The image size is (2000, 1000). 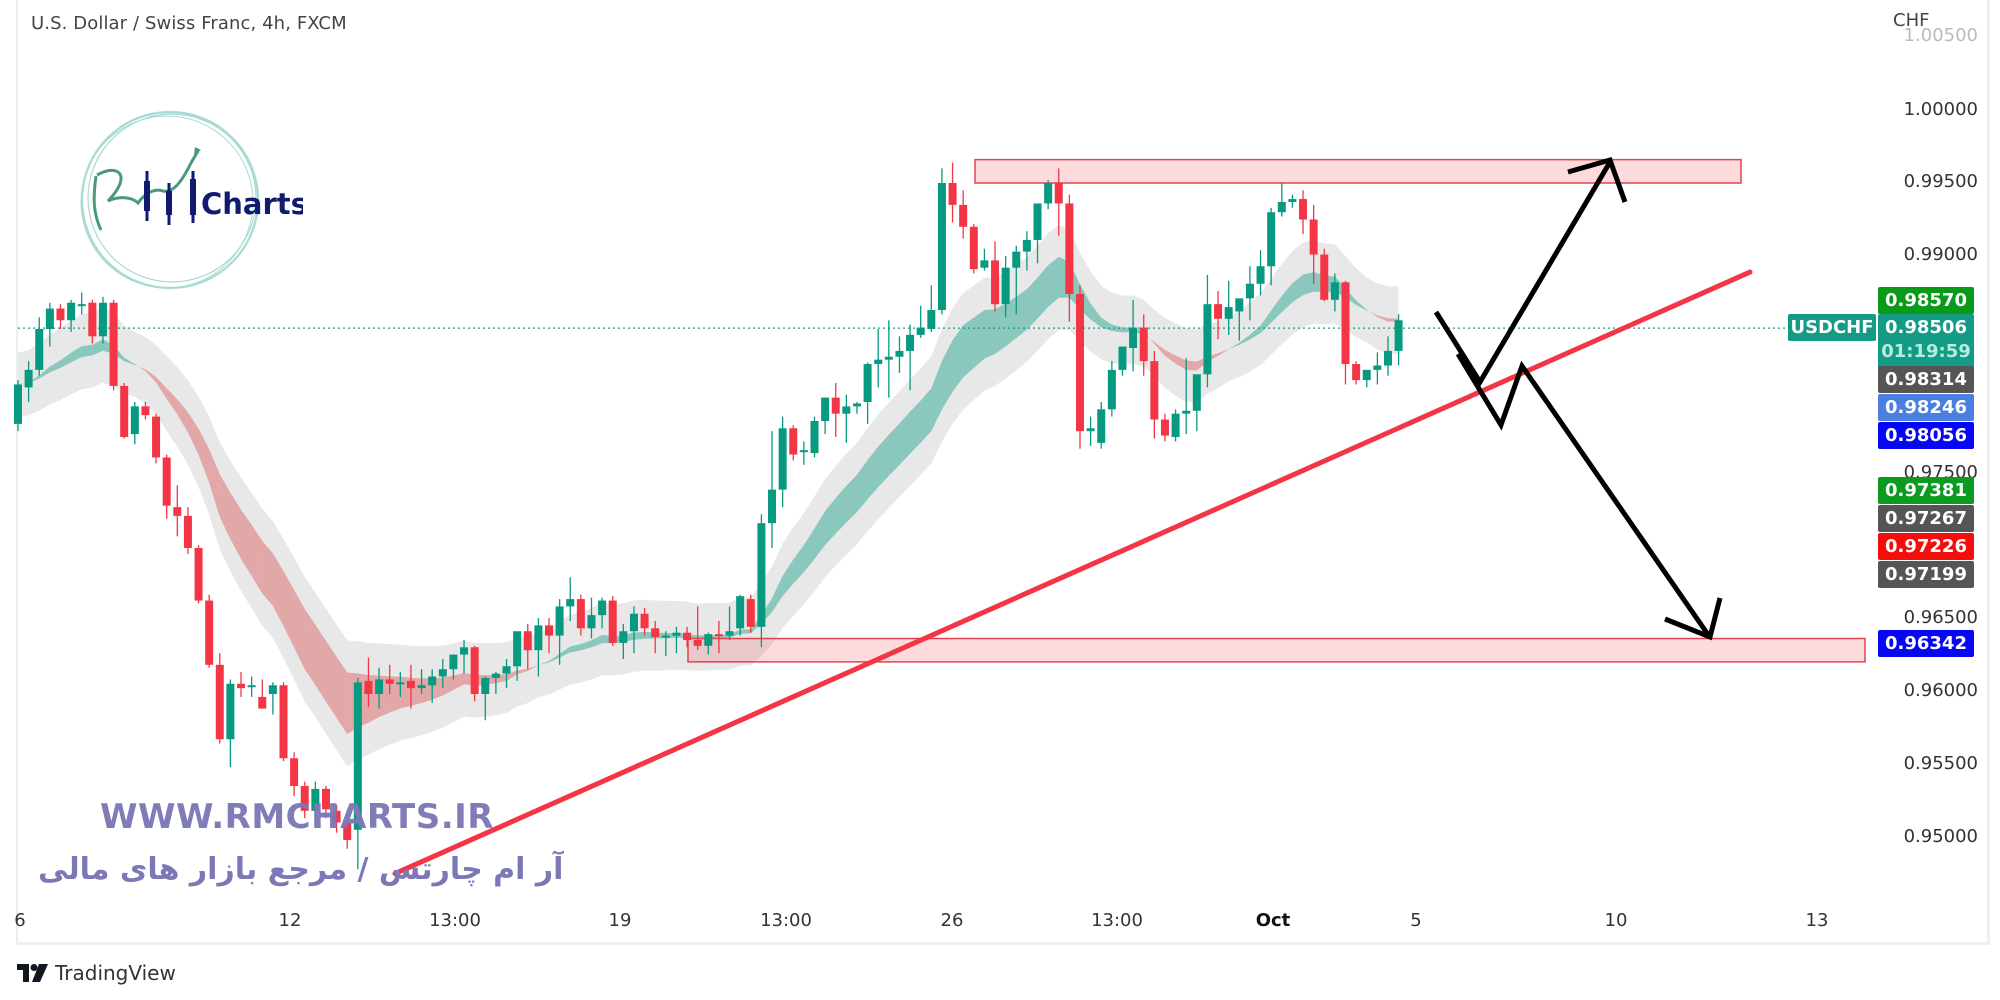 I want to click on time-tick: 13:00, so click(x=786, y=920).